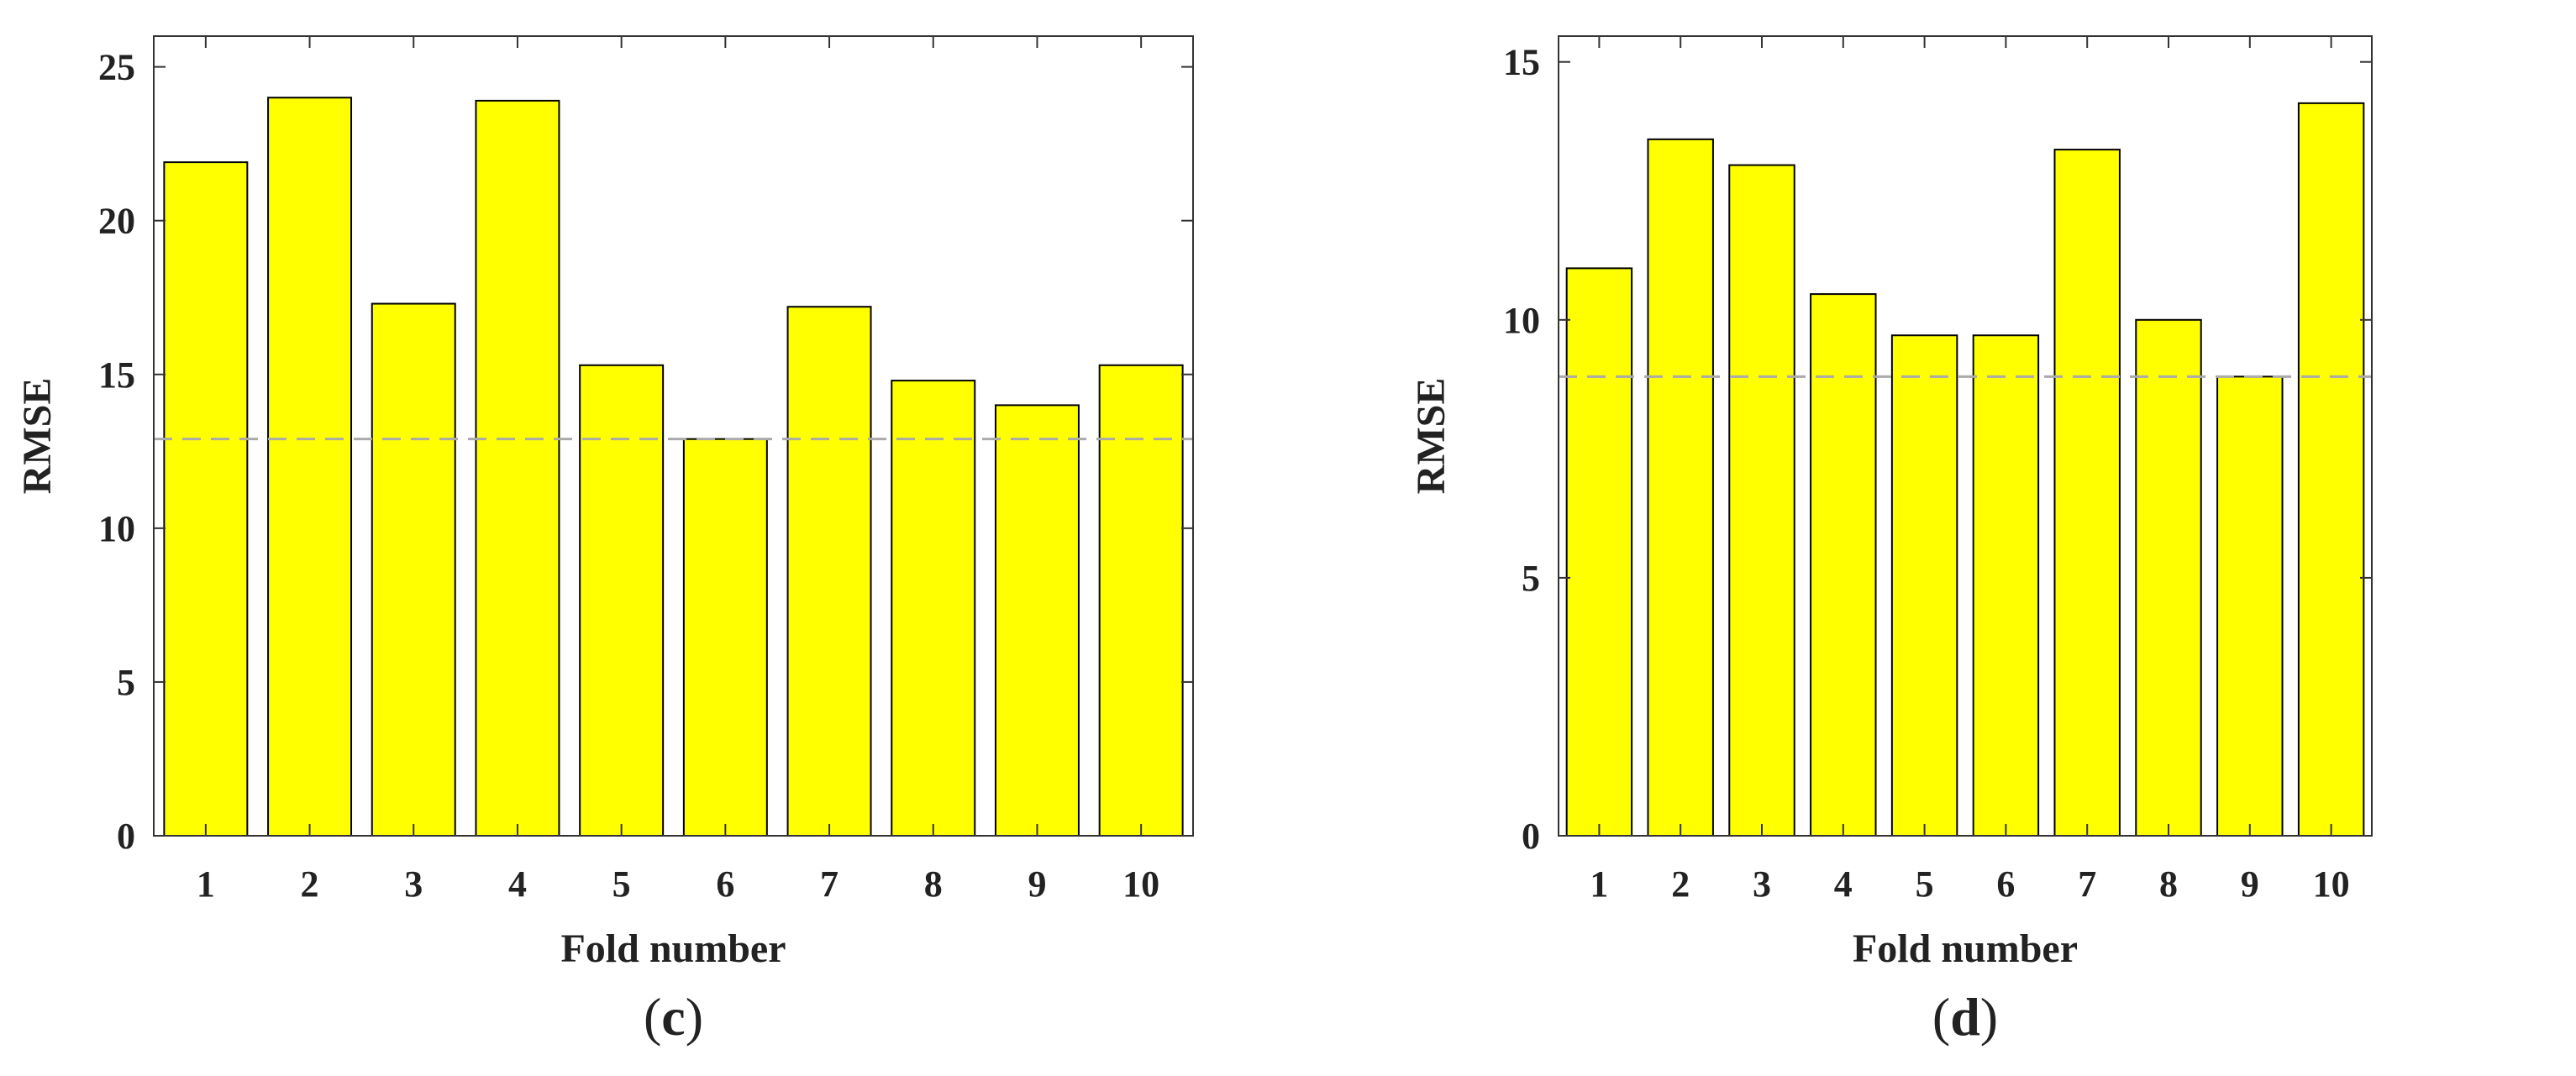 Image resolution: width=2576 pixels, height=1076 pixels. What do you see at coordinates (116, 68) in the screenshot?
I see `y-tick-label: 25` at bounding box center [116, 68].